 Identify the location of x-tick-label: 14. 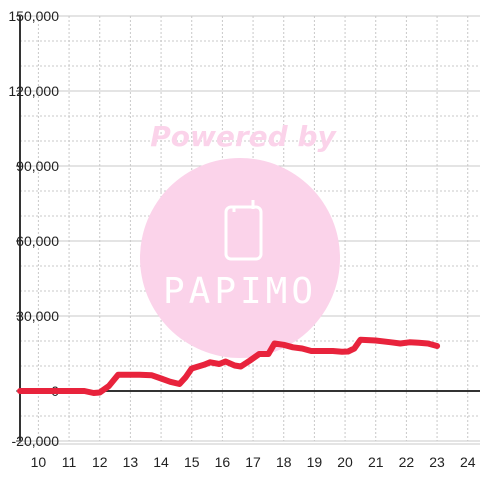
(161, 462).